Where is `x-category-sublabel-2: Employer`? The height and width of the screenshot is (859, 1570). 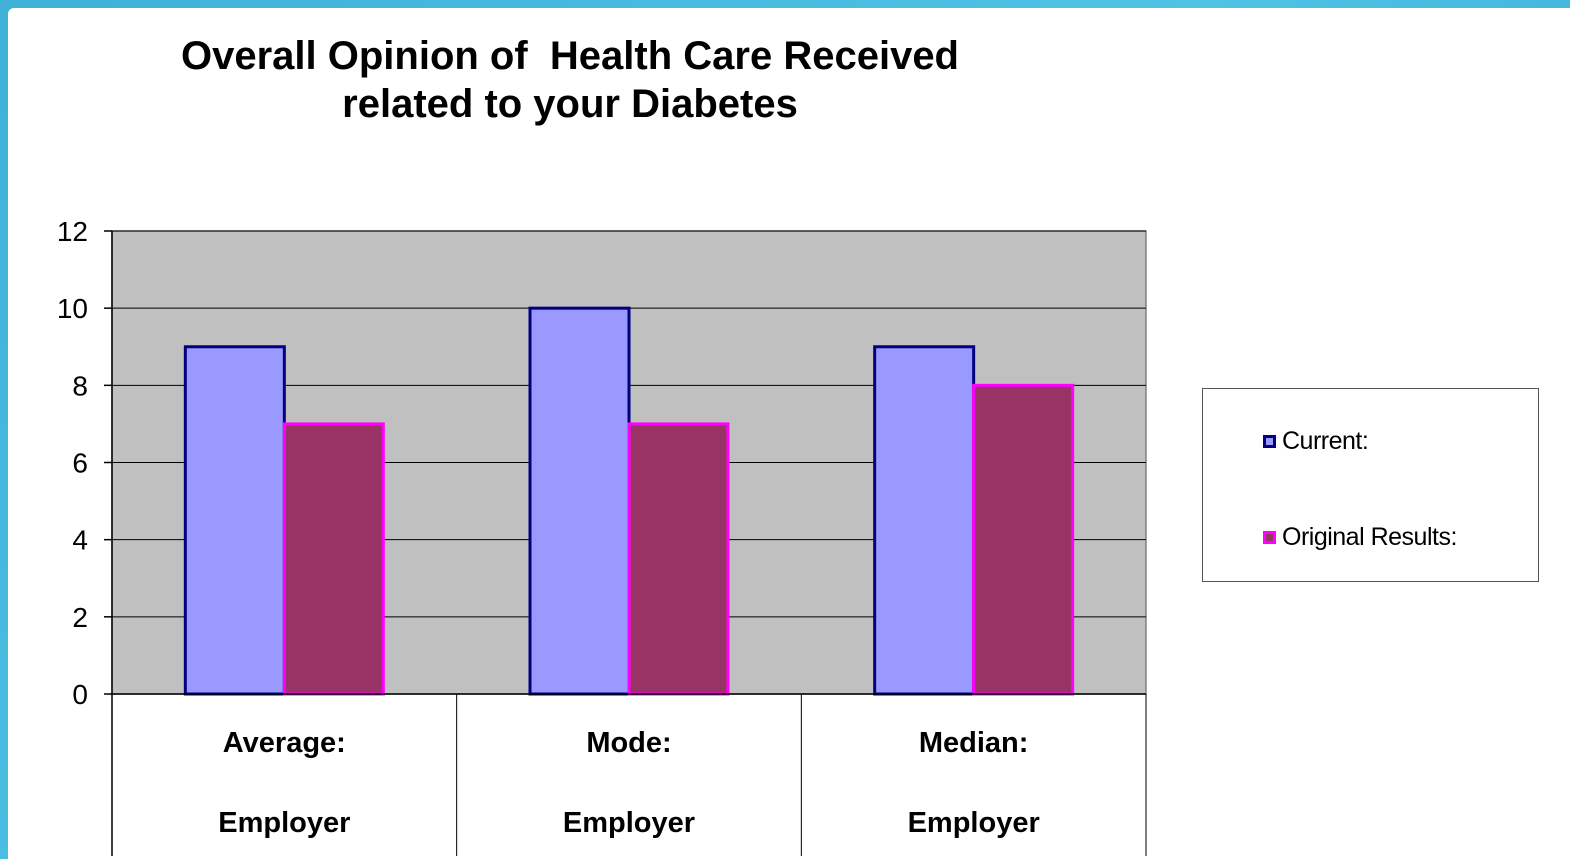 x-category-sublabel-2: Employer is located at coordinates (629, 823).